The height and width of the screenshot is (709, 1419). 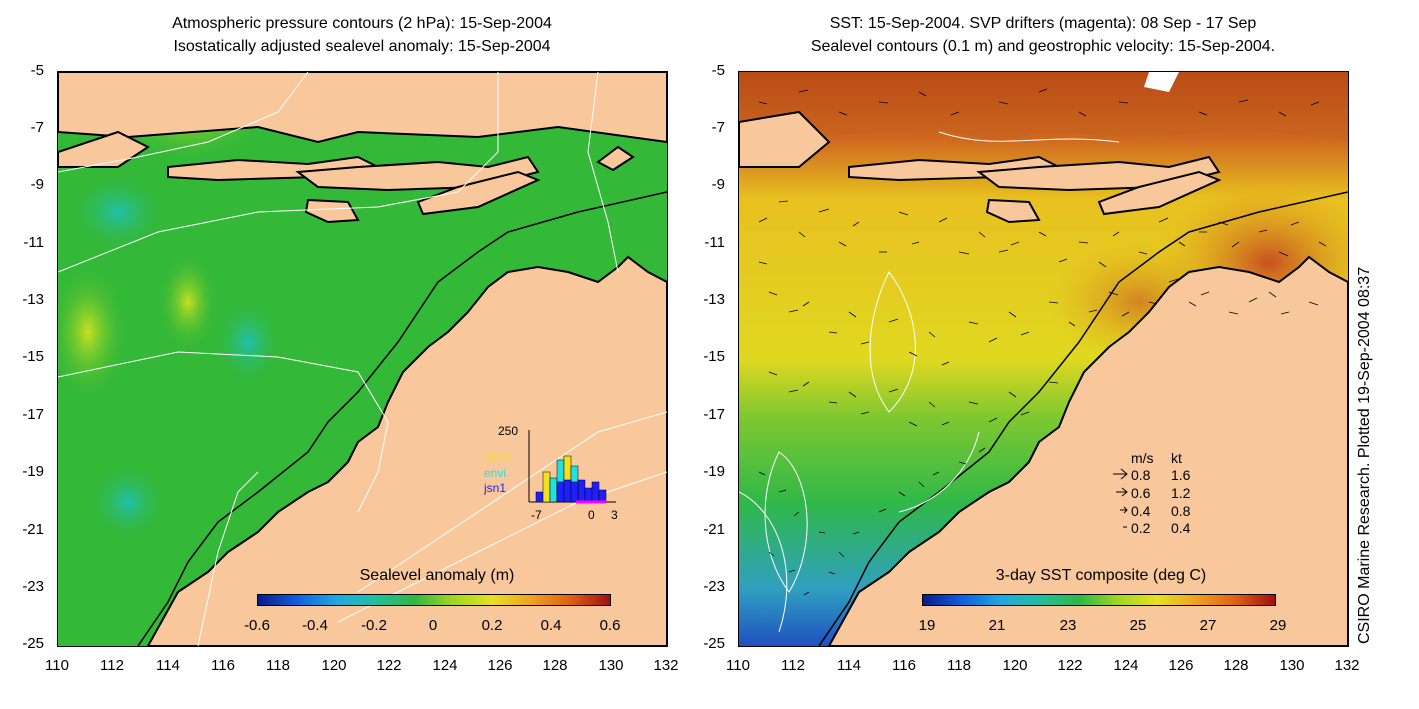 I want to click on right-y-tick: -19, so click(x=714, y=471).